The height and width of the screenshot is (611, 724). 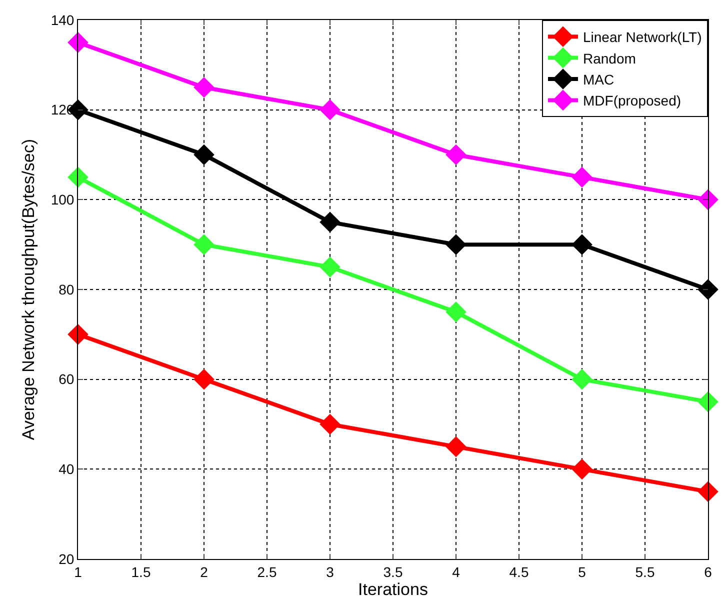 What do you see at coordinates (519, 572) in the screenshot?
I see `x-tick-label: 4.5` at bounding box center [519, 572].